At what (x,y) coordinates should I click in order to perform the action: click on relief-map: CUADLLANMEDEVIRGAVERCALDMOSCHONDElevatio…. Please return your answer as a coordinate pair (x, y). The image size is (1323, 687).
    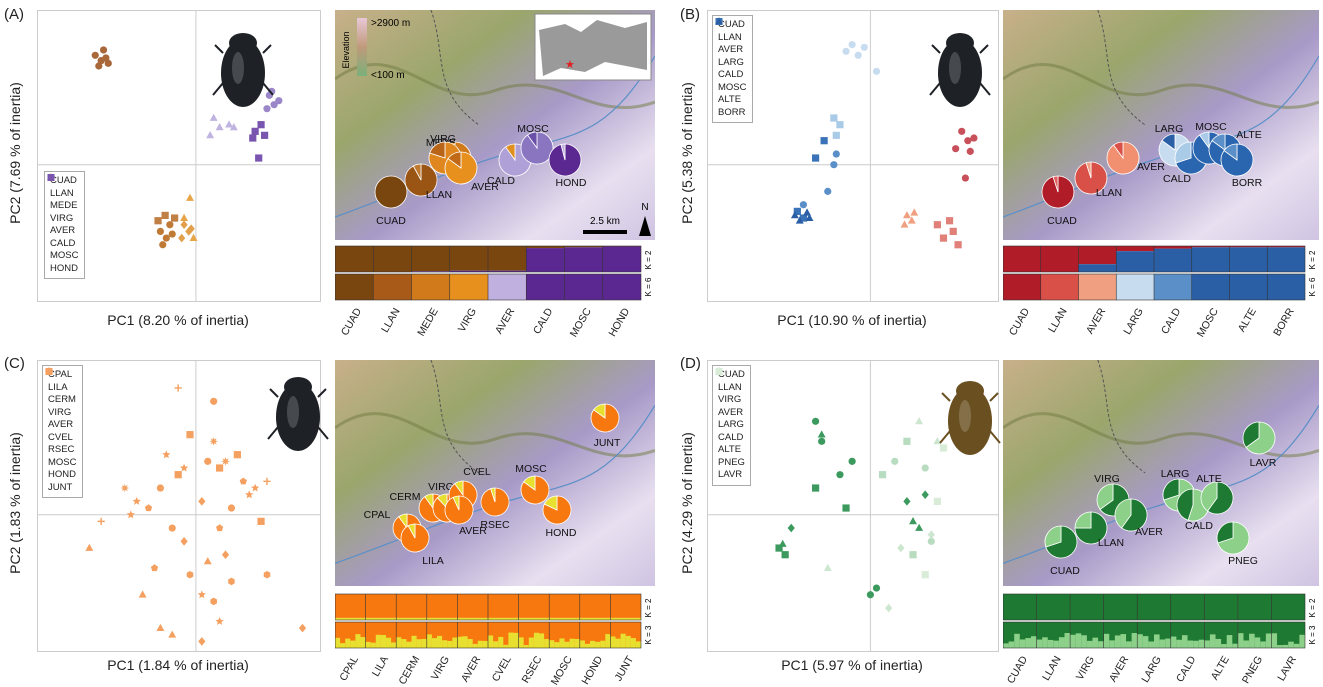
    Looking at the image, I should click on (495, 125).